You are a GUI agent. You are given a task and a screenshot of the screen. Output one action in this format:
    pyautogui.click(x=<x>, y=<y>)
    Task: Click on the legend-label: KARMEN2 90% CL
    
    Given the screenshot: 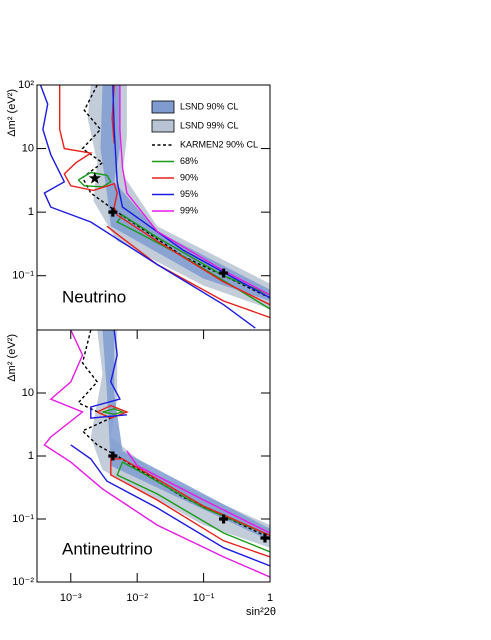 What is the action you would take?
    pyautogui.click(x=219, y=144)
    